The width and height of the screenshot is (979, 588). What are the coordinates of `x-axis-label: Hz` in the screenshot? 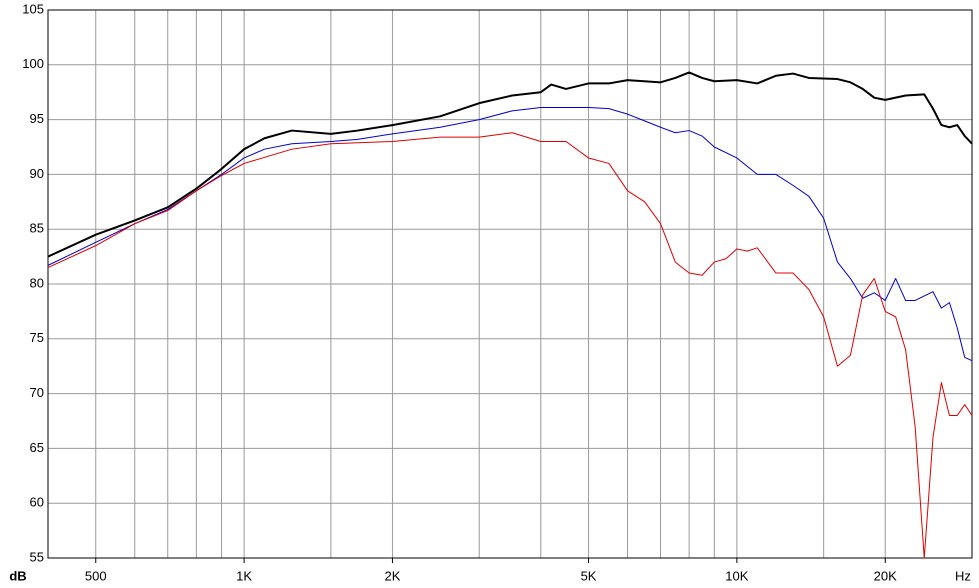 It's located at (963, 575).